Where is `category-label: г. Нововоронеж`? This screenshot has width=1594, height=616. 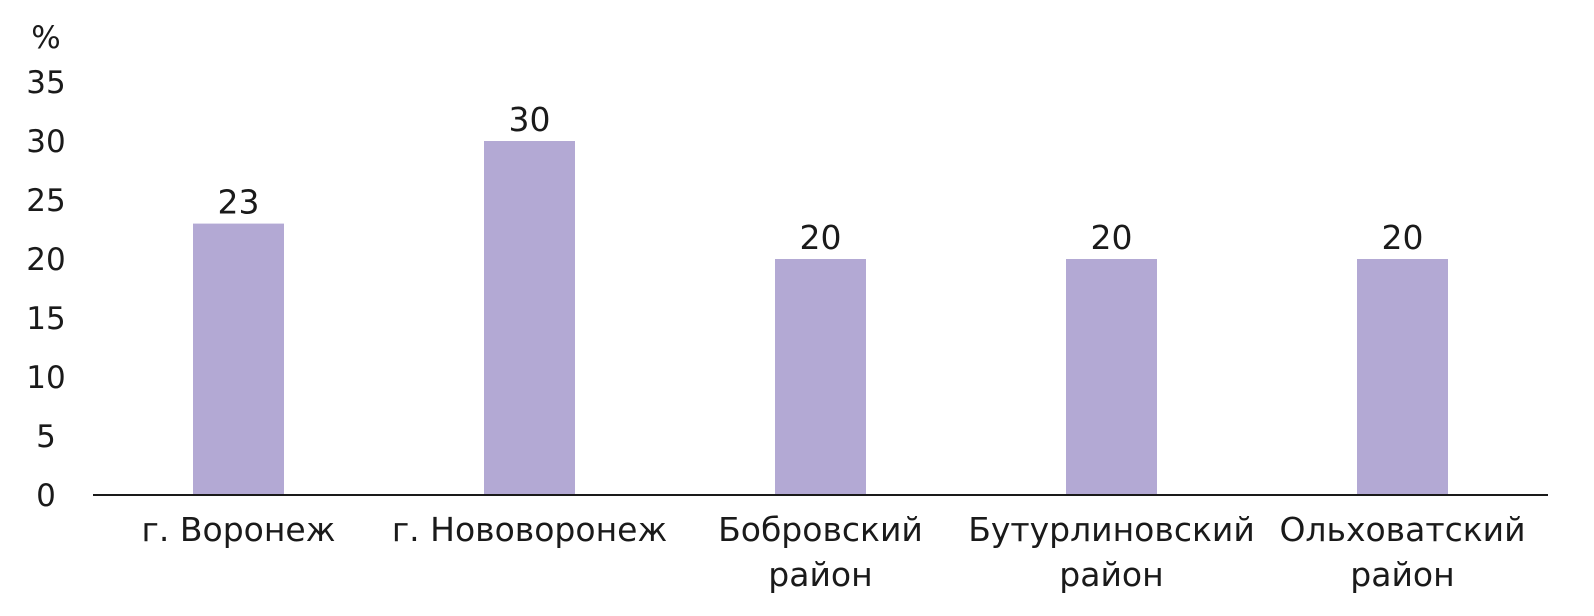
category-label: г. Нововоронеж is located at coordinates (529, 529).